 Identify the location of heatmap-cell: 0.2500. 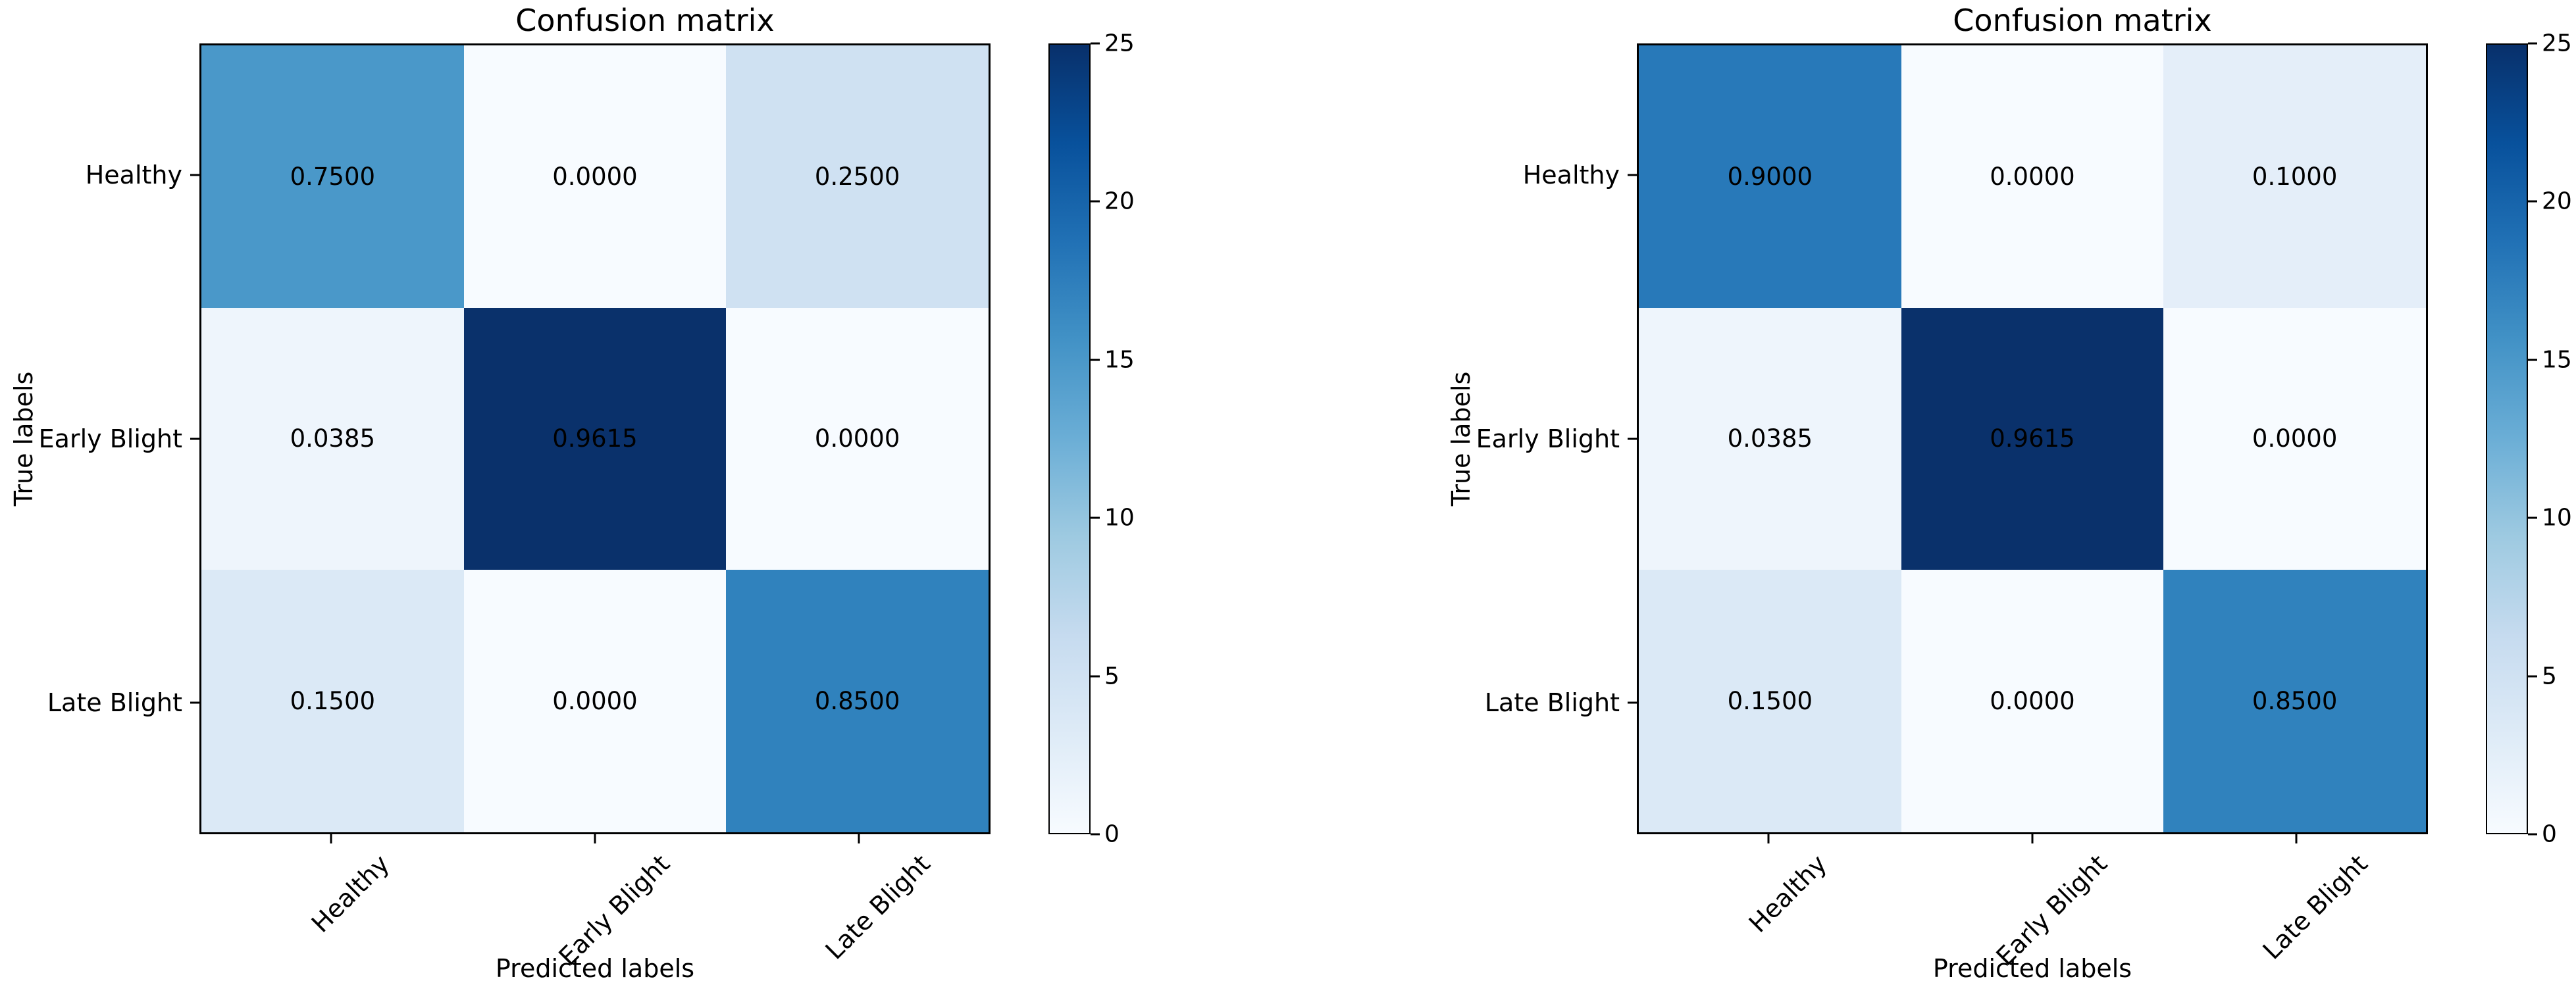
(857, 176).